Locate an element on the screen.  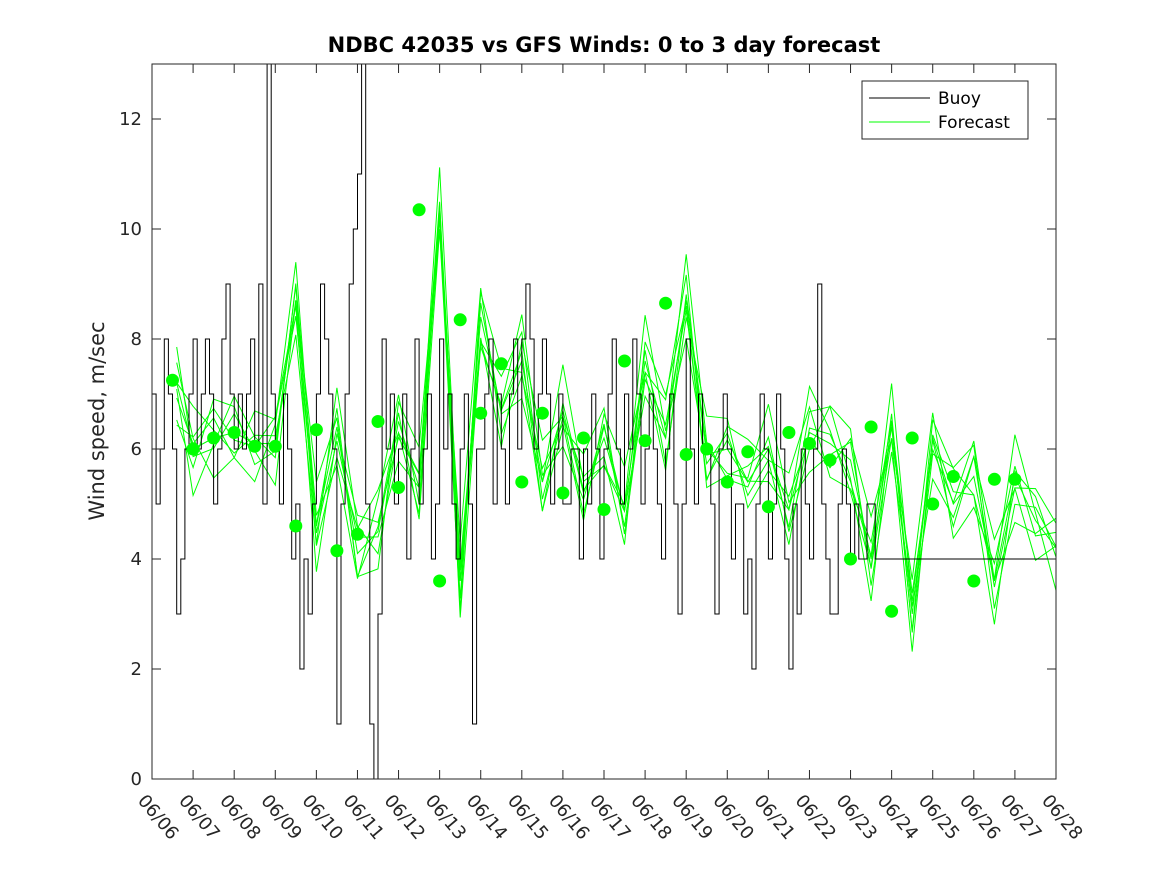
x-tick-label: 06/12 is located at coordinates (404, 817).